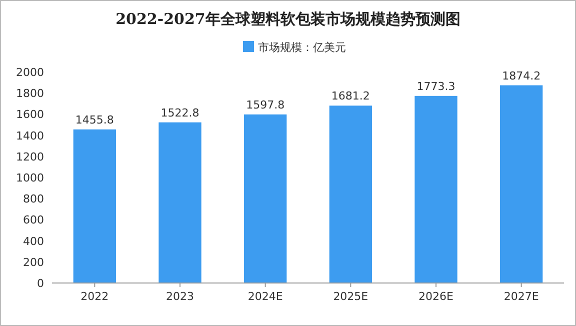 This screenshot has height=326, width=576. What do you see at coordinates (521, 75) in the screenshot?
I see `data-label: 1874.2` at bounding box center [521, 75].